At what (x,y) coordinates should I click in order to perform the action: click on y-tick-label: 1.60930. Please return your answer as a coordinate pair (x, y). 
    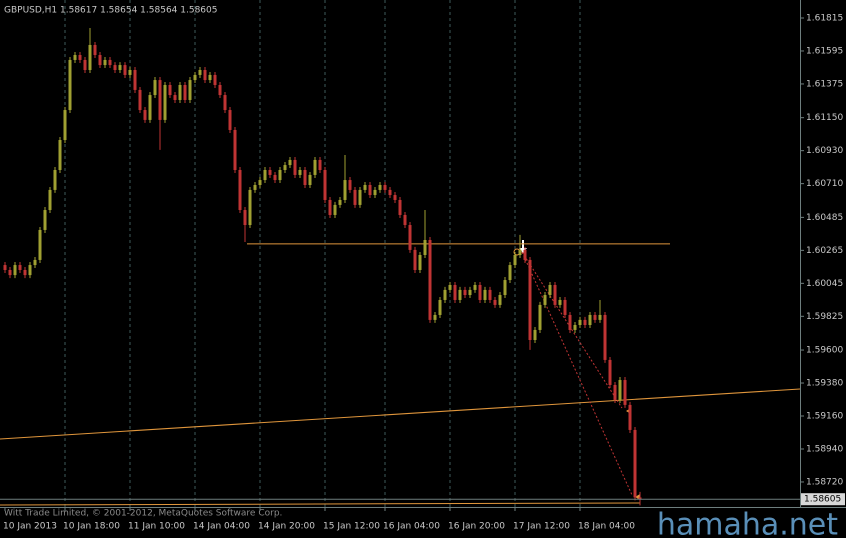
    Looking at the image, I should click on (824, 151).